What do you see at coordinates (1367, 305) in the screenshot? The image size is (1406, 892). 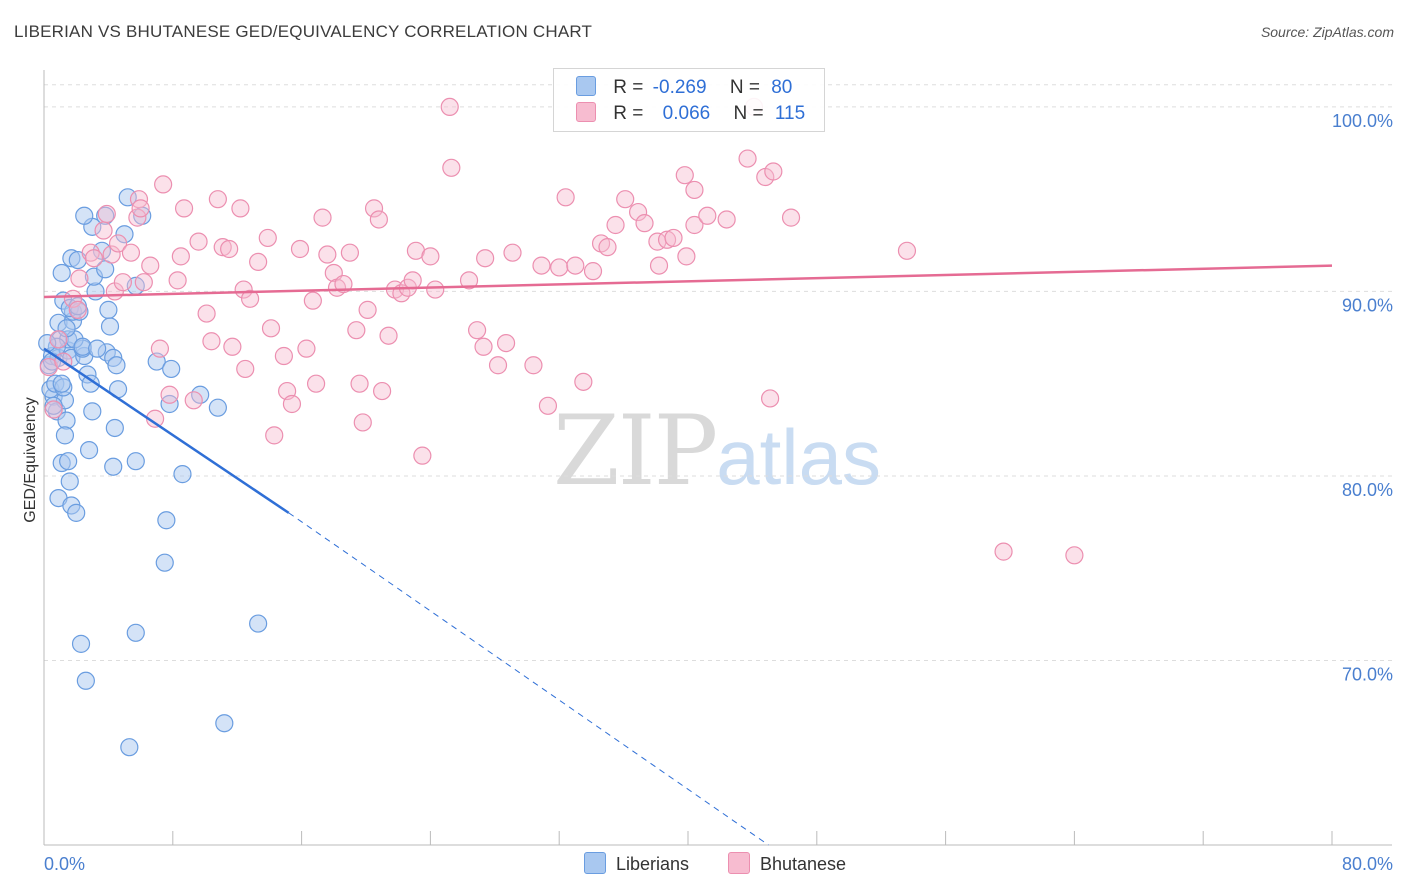 I see `y-tick-label: 90.0%` at bounding box center [1367, 305].